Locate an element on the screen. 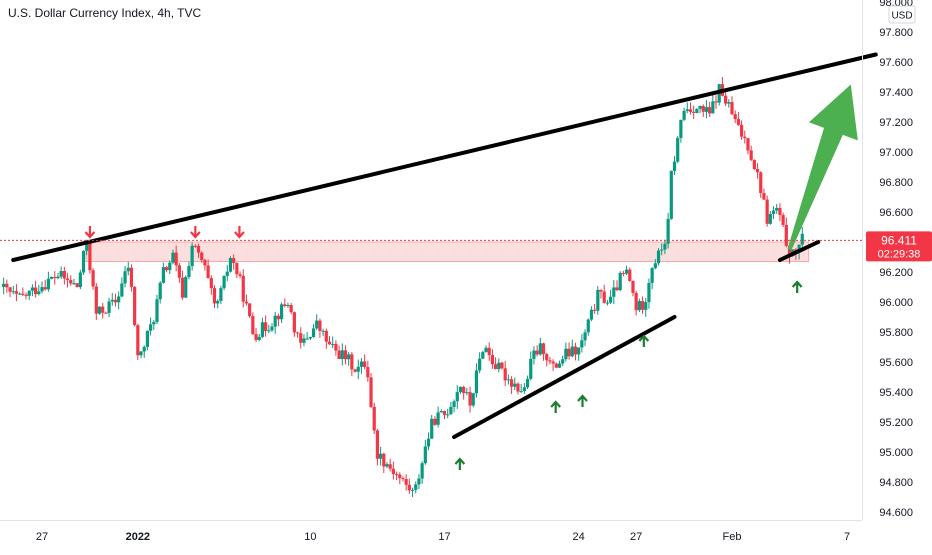  y-tick-label: 94.800 is located at coordinates (896, 483).